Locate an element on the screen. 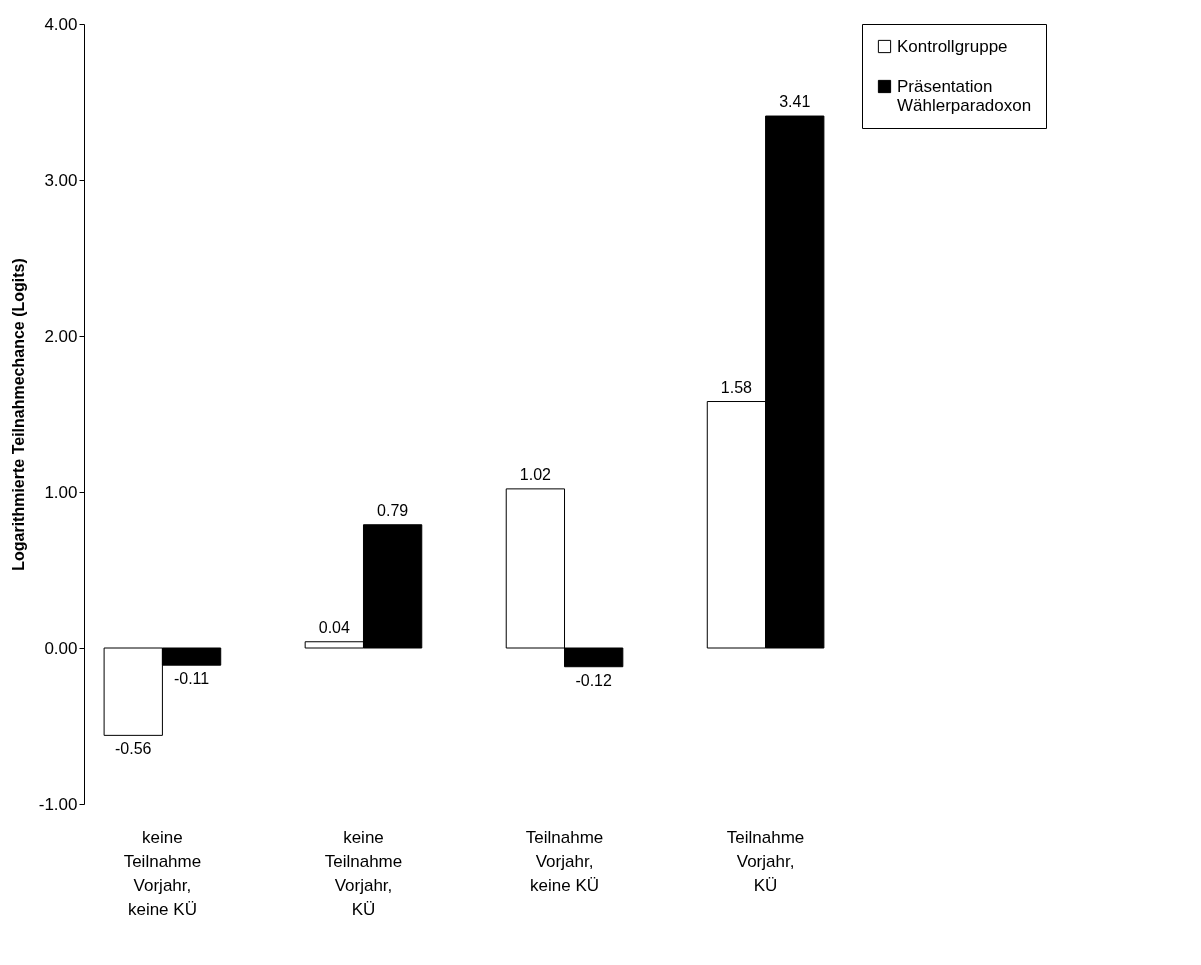 The width and height of the screenshot is (1201, 965). y-tick-label: 2.00 is located at coordinates (61, 336).